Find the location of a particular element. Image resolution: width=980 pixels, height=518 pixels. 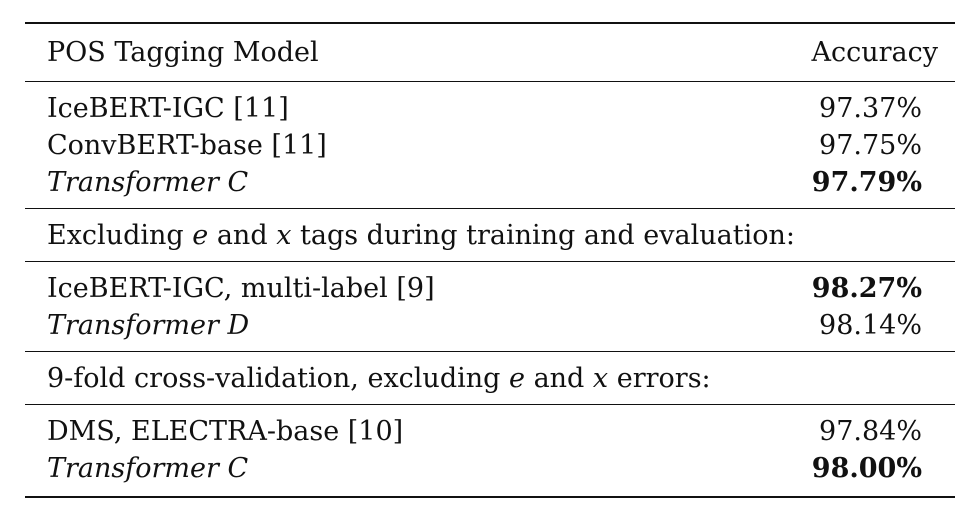

model-name: ConvBERT-base [11] is located at coordinates (187, 145).